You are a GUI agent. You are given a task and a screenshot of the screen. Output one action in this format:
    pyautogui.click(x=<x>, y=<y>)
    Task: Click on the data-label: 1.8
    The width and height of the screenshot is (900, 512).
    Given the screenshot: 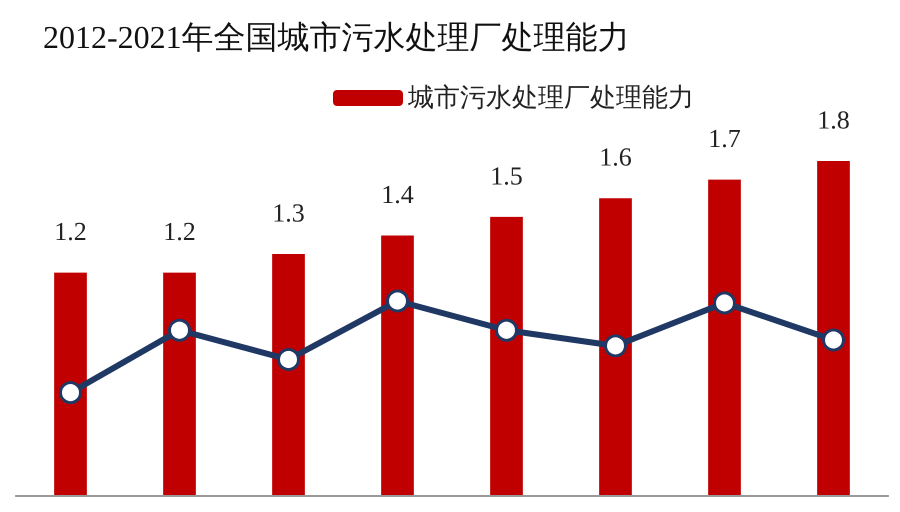 What is the action you would take?
    pyautogui.click(x=833, y=120)
    